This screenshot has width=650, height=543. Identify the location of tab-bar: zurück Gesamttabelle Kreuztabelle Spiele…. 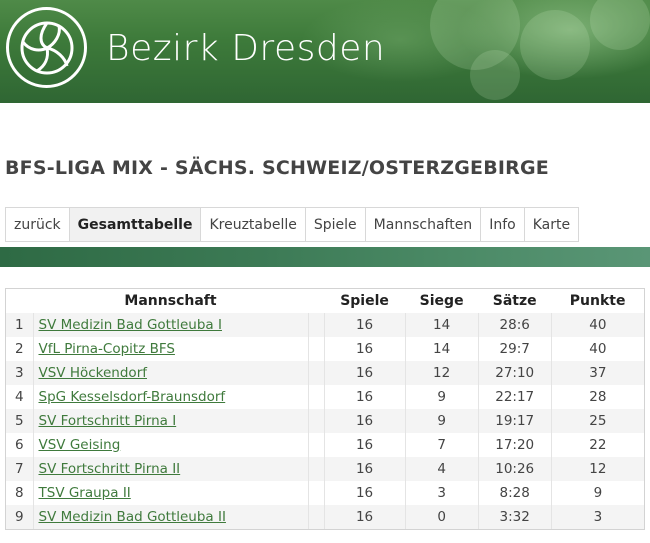
(292, 224).